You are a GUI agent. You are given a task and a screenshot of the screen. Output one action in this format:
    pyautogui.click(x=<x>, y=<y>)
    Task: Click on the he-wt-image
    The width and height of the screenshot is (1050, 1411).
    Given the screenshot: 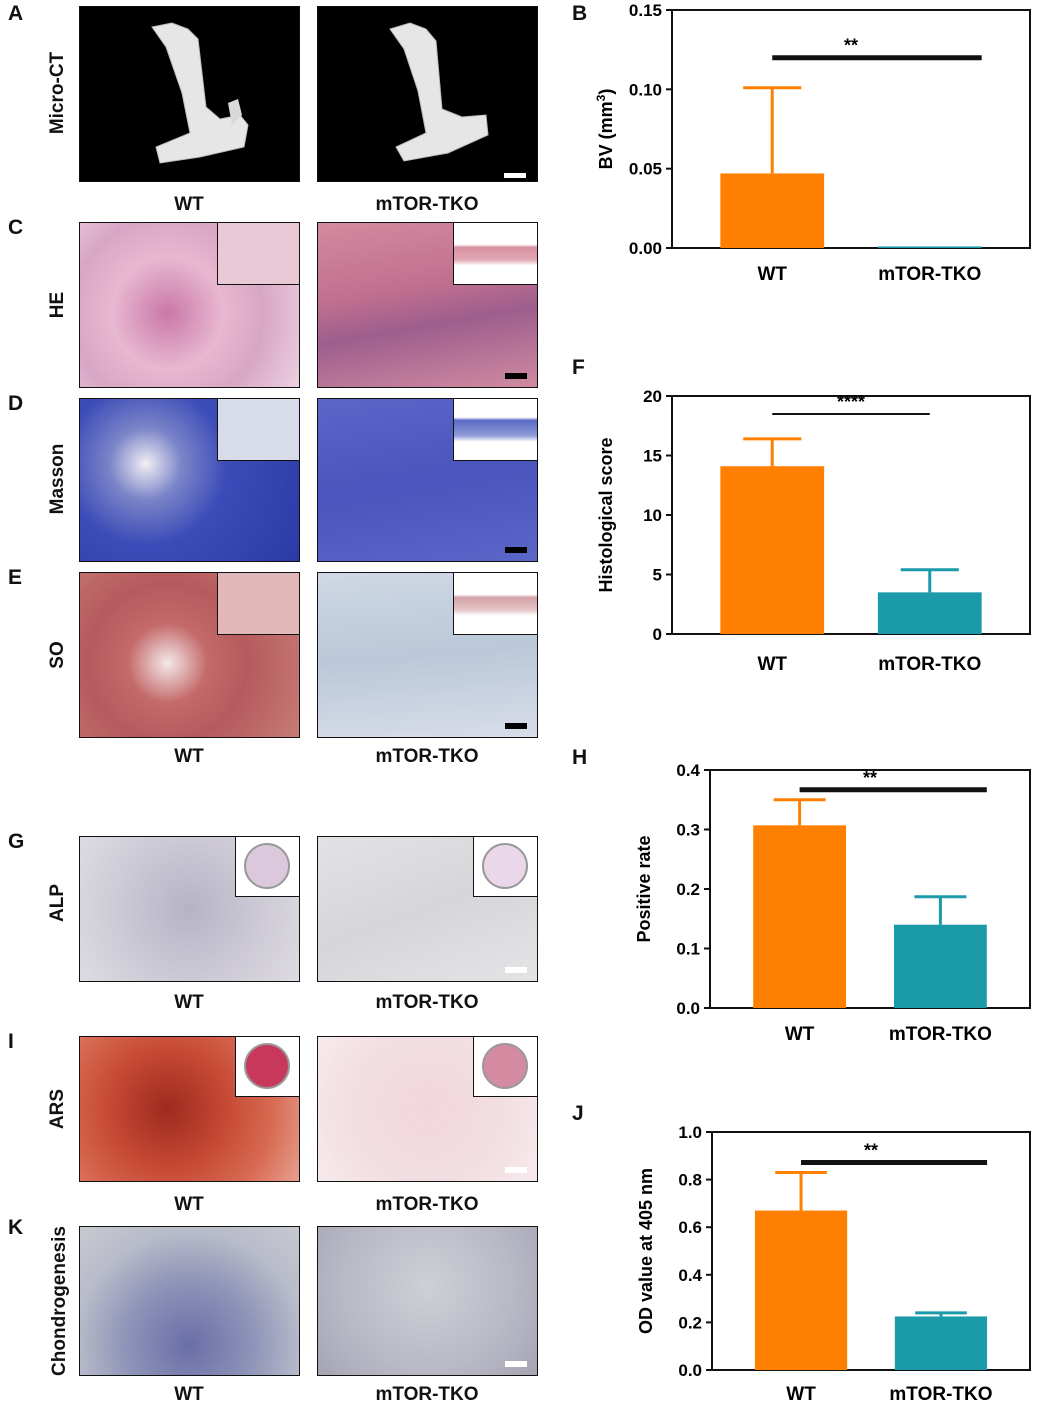 What is the action you would take?
    pyautogui.click(x=189, y=305)
    